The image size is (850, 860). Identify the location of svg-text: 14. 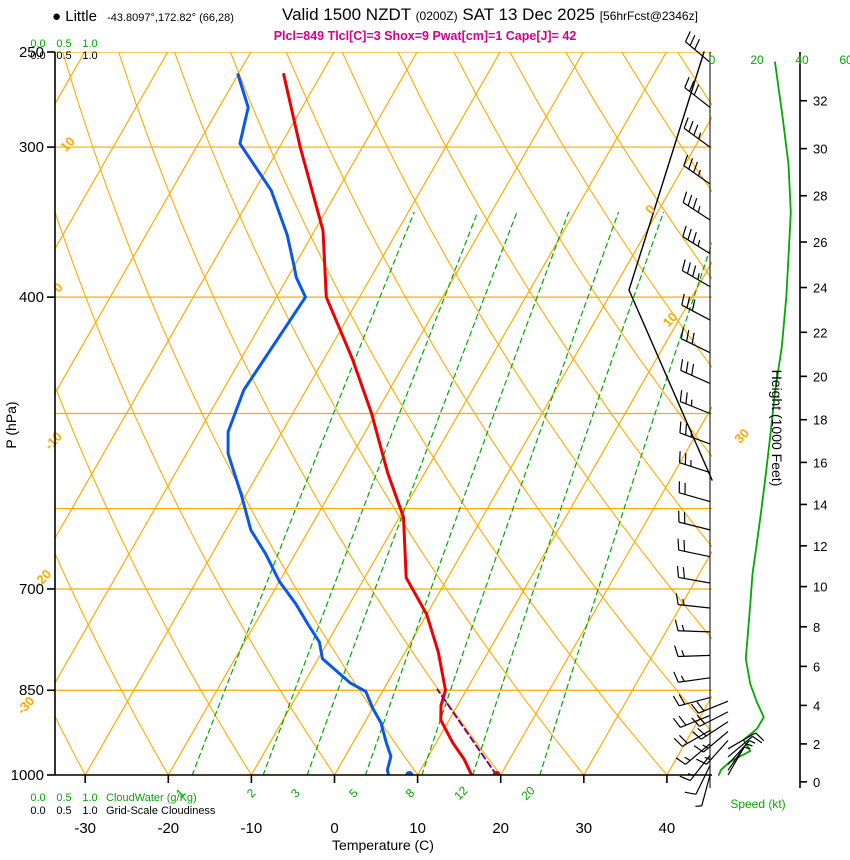
(820, 504).